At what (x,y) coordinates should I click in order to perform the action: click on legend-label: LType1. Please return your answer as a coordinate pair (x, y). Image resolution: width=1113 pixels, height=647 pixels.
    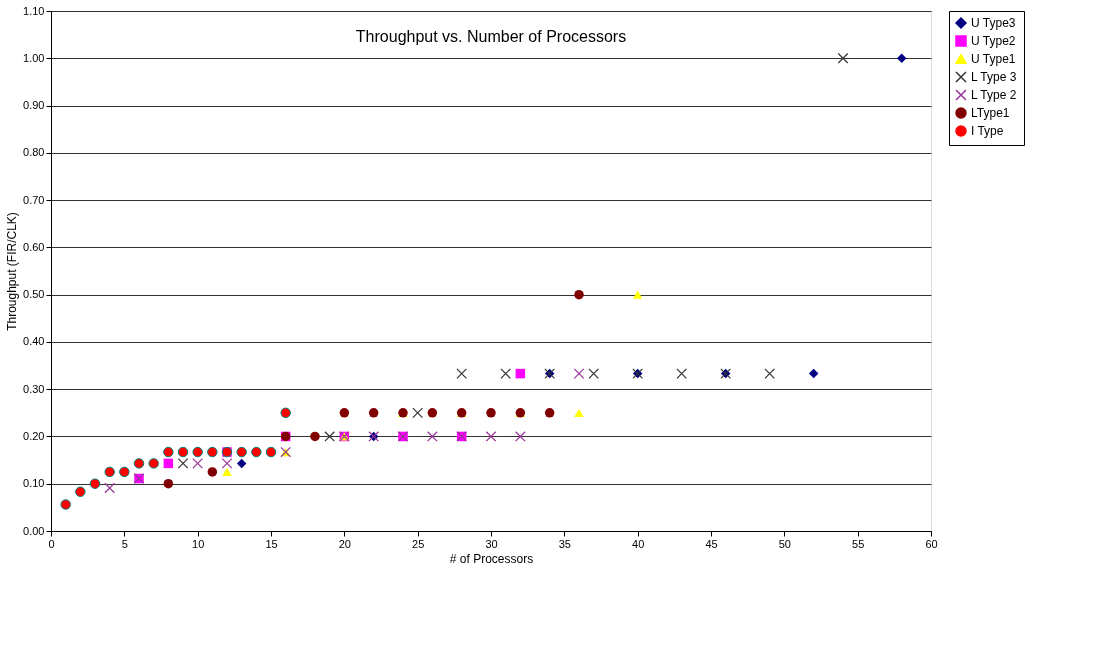
    Looking at the image, I should click on (990, 113).